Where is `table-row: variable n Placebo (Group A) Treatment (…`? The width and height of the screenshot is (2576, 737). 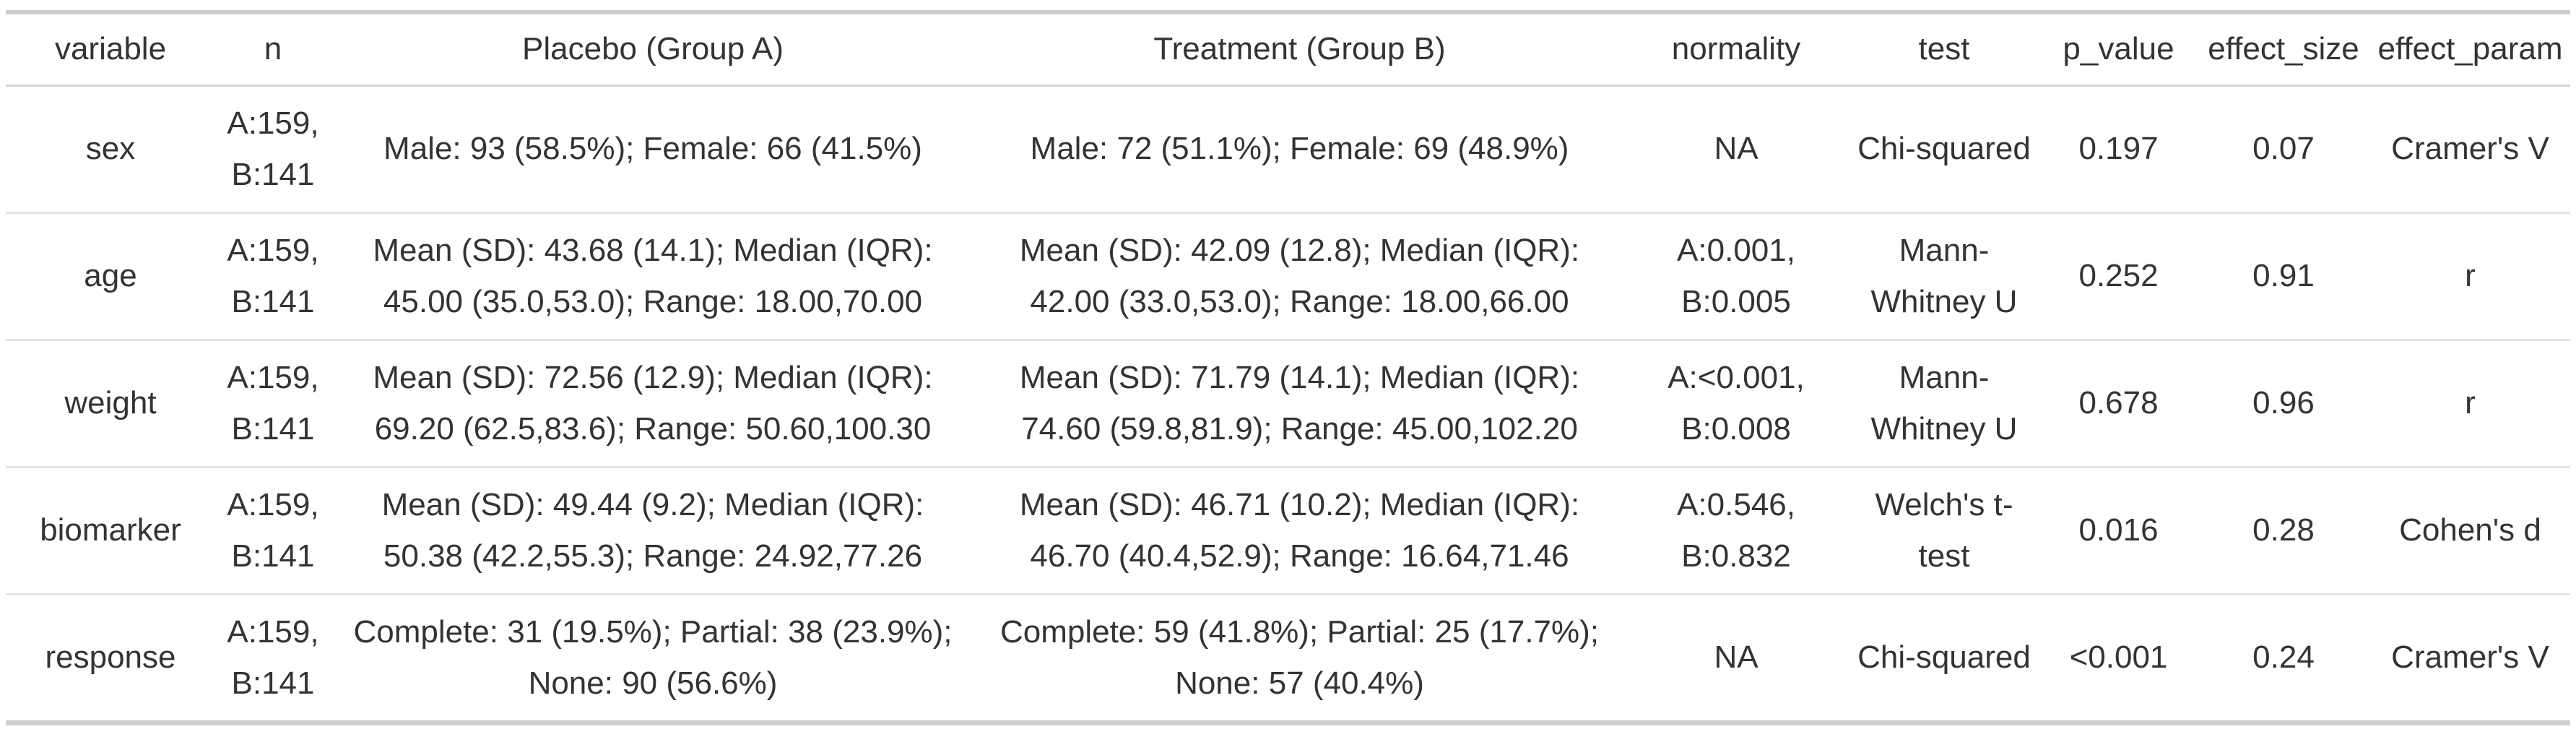
table-row: variable n Placebo (Group A) Treatment (… is located at coordinates (1288, 49).